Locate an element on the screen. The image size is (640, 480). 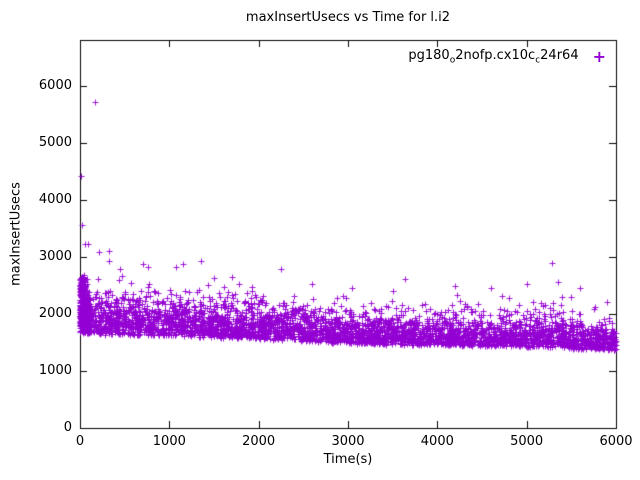
y-tick-label: 2000 is located at coordinates (55, 313).